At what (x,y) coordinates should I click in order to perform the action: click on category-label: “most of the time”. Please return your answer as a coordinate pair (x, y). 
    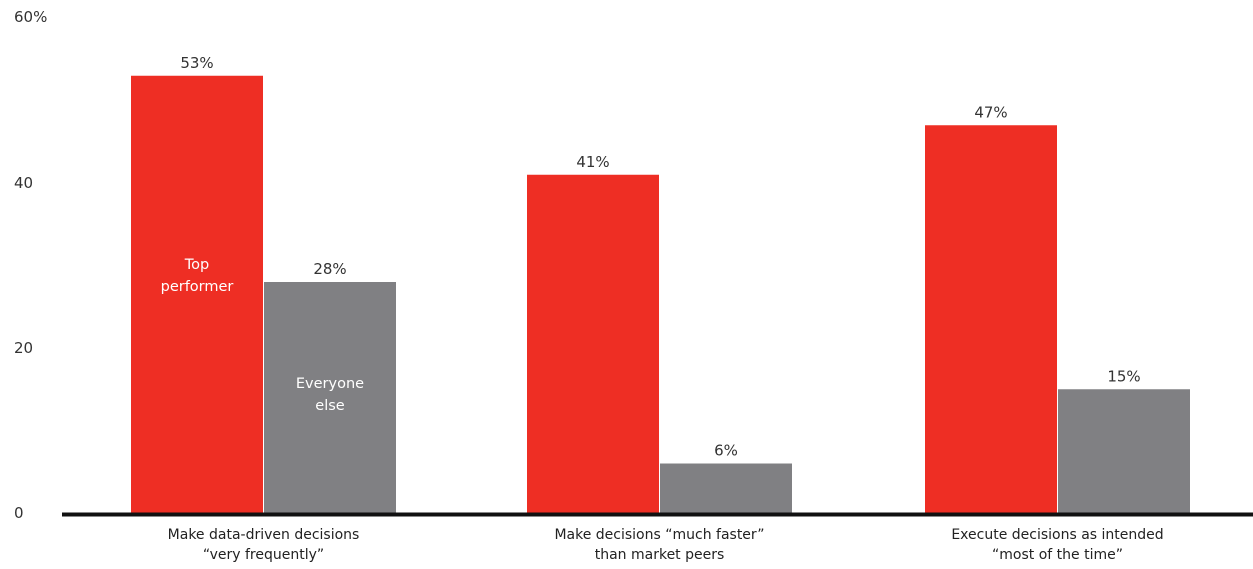
    Looking at the image, I should click on (1057, 555).